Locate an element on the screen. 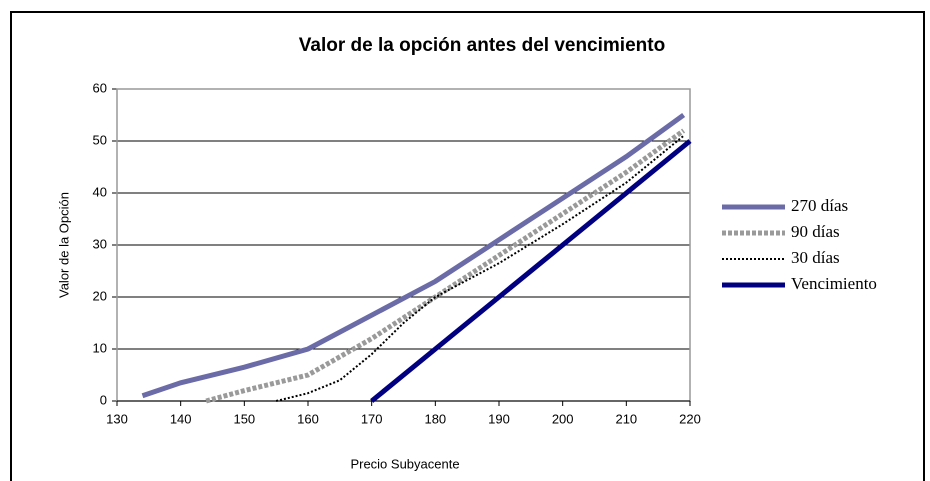  x-tick-label: 130 is located at coordinates (117, 418).